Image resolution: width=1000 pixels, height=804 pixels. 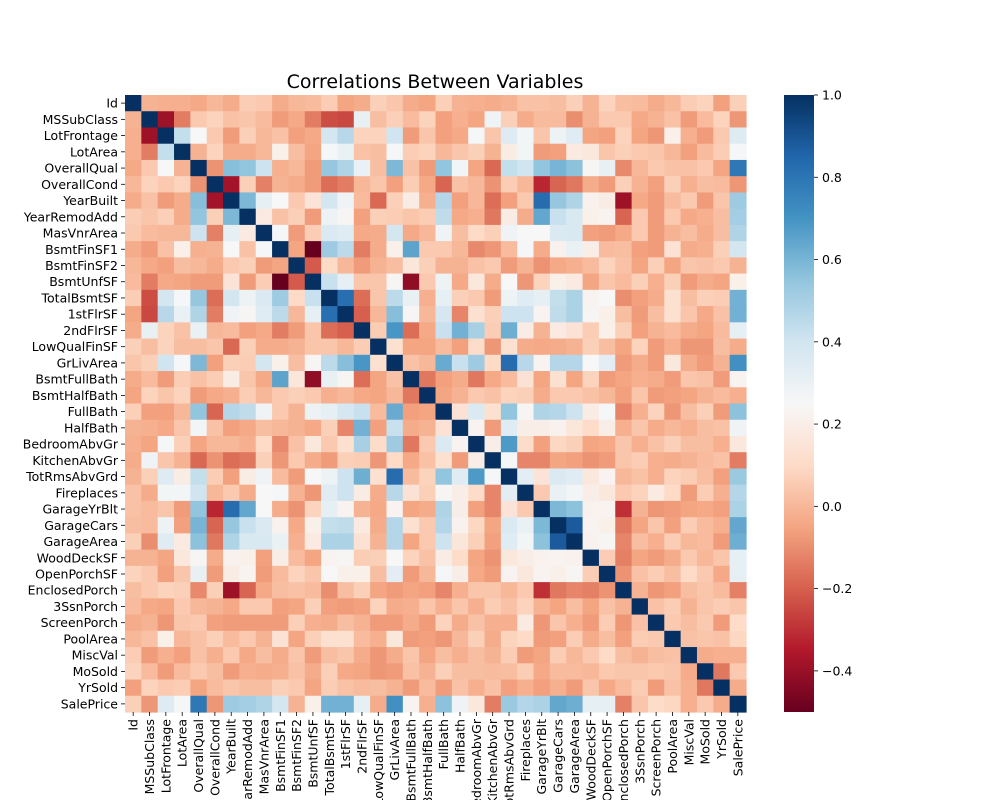 I want to click on x-tick-label: SalePrice, so click(x=737, y=748).